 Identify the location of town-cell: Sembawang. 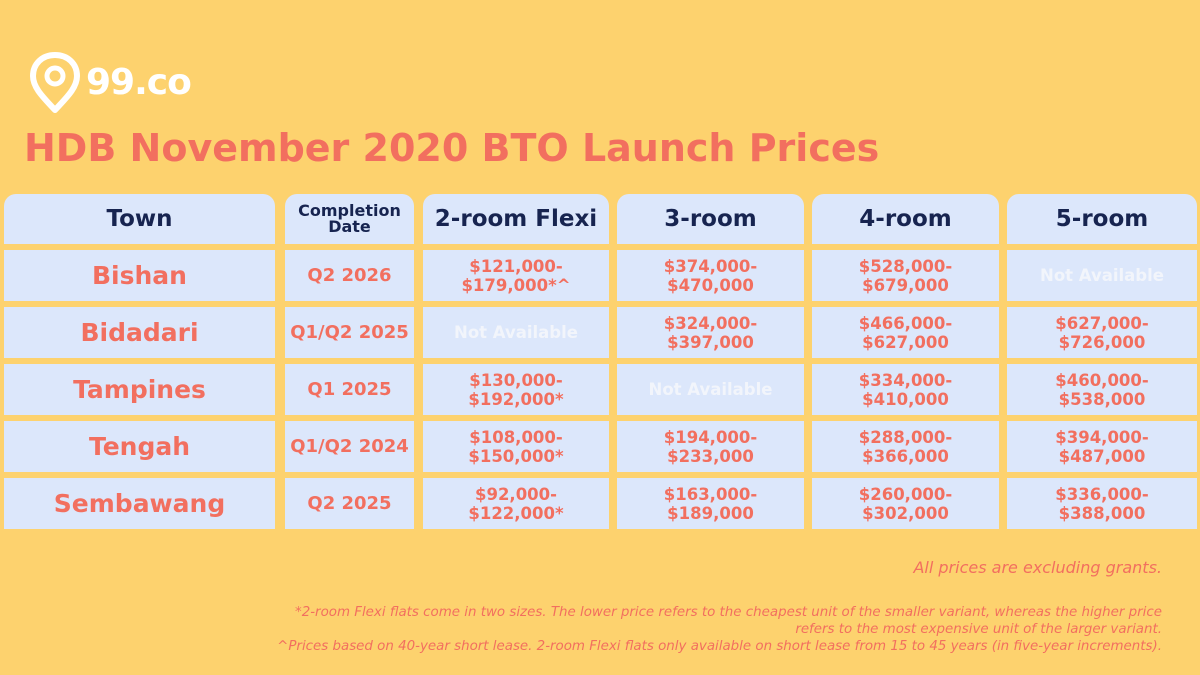
(139, 503).